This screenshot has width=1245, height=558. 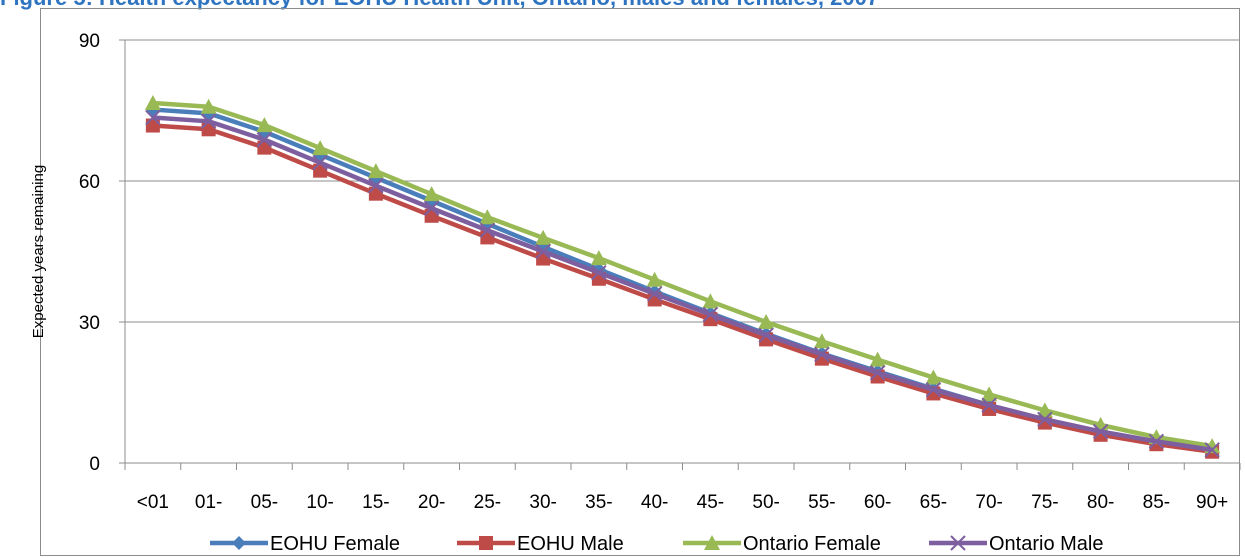 I want to click on x-tick-label: 15-, so click(x=375, y=502).